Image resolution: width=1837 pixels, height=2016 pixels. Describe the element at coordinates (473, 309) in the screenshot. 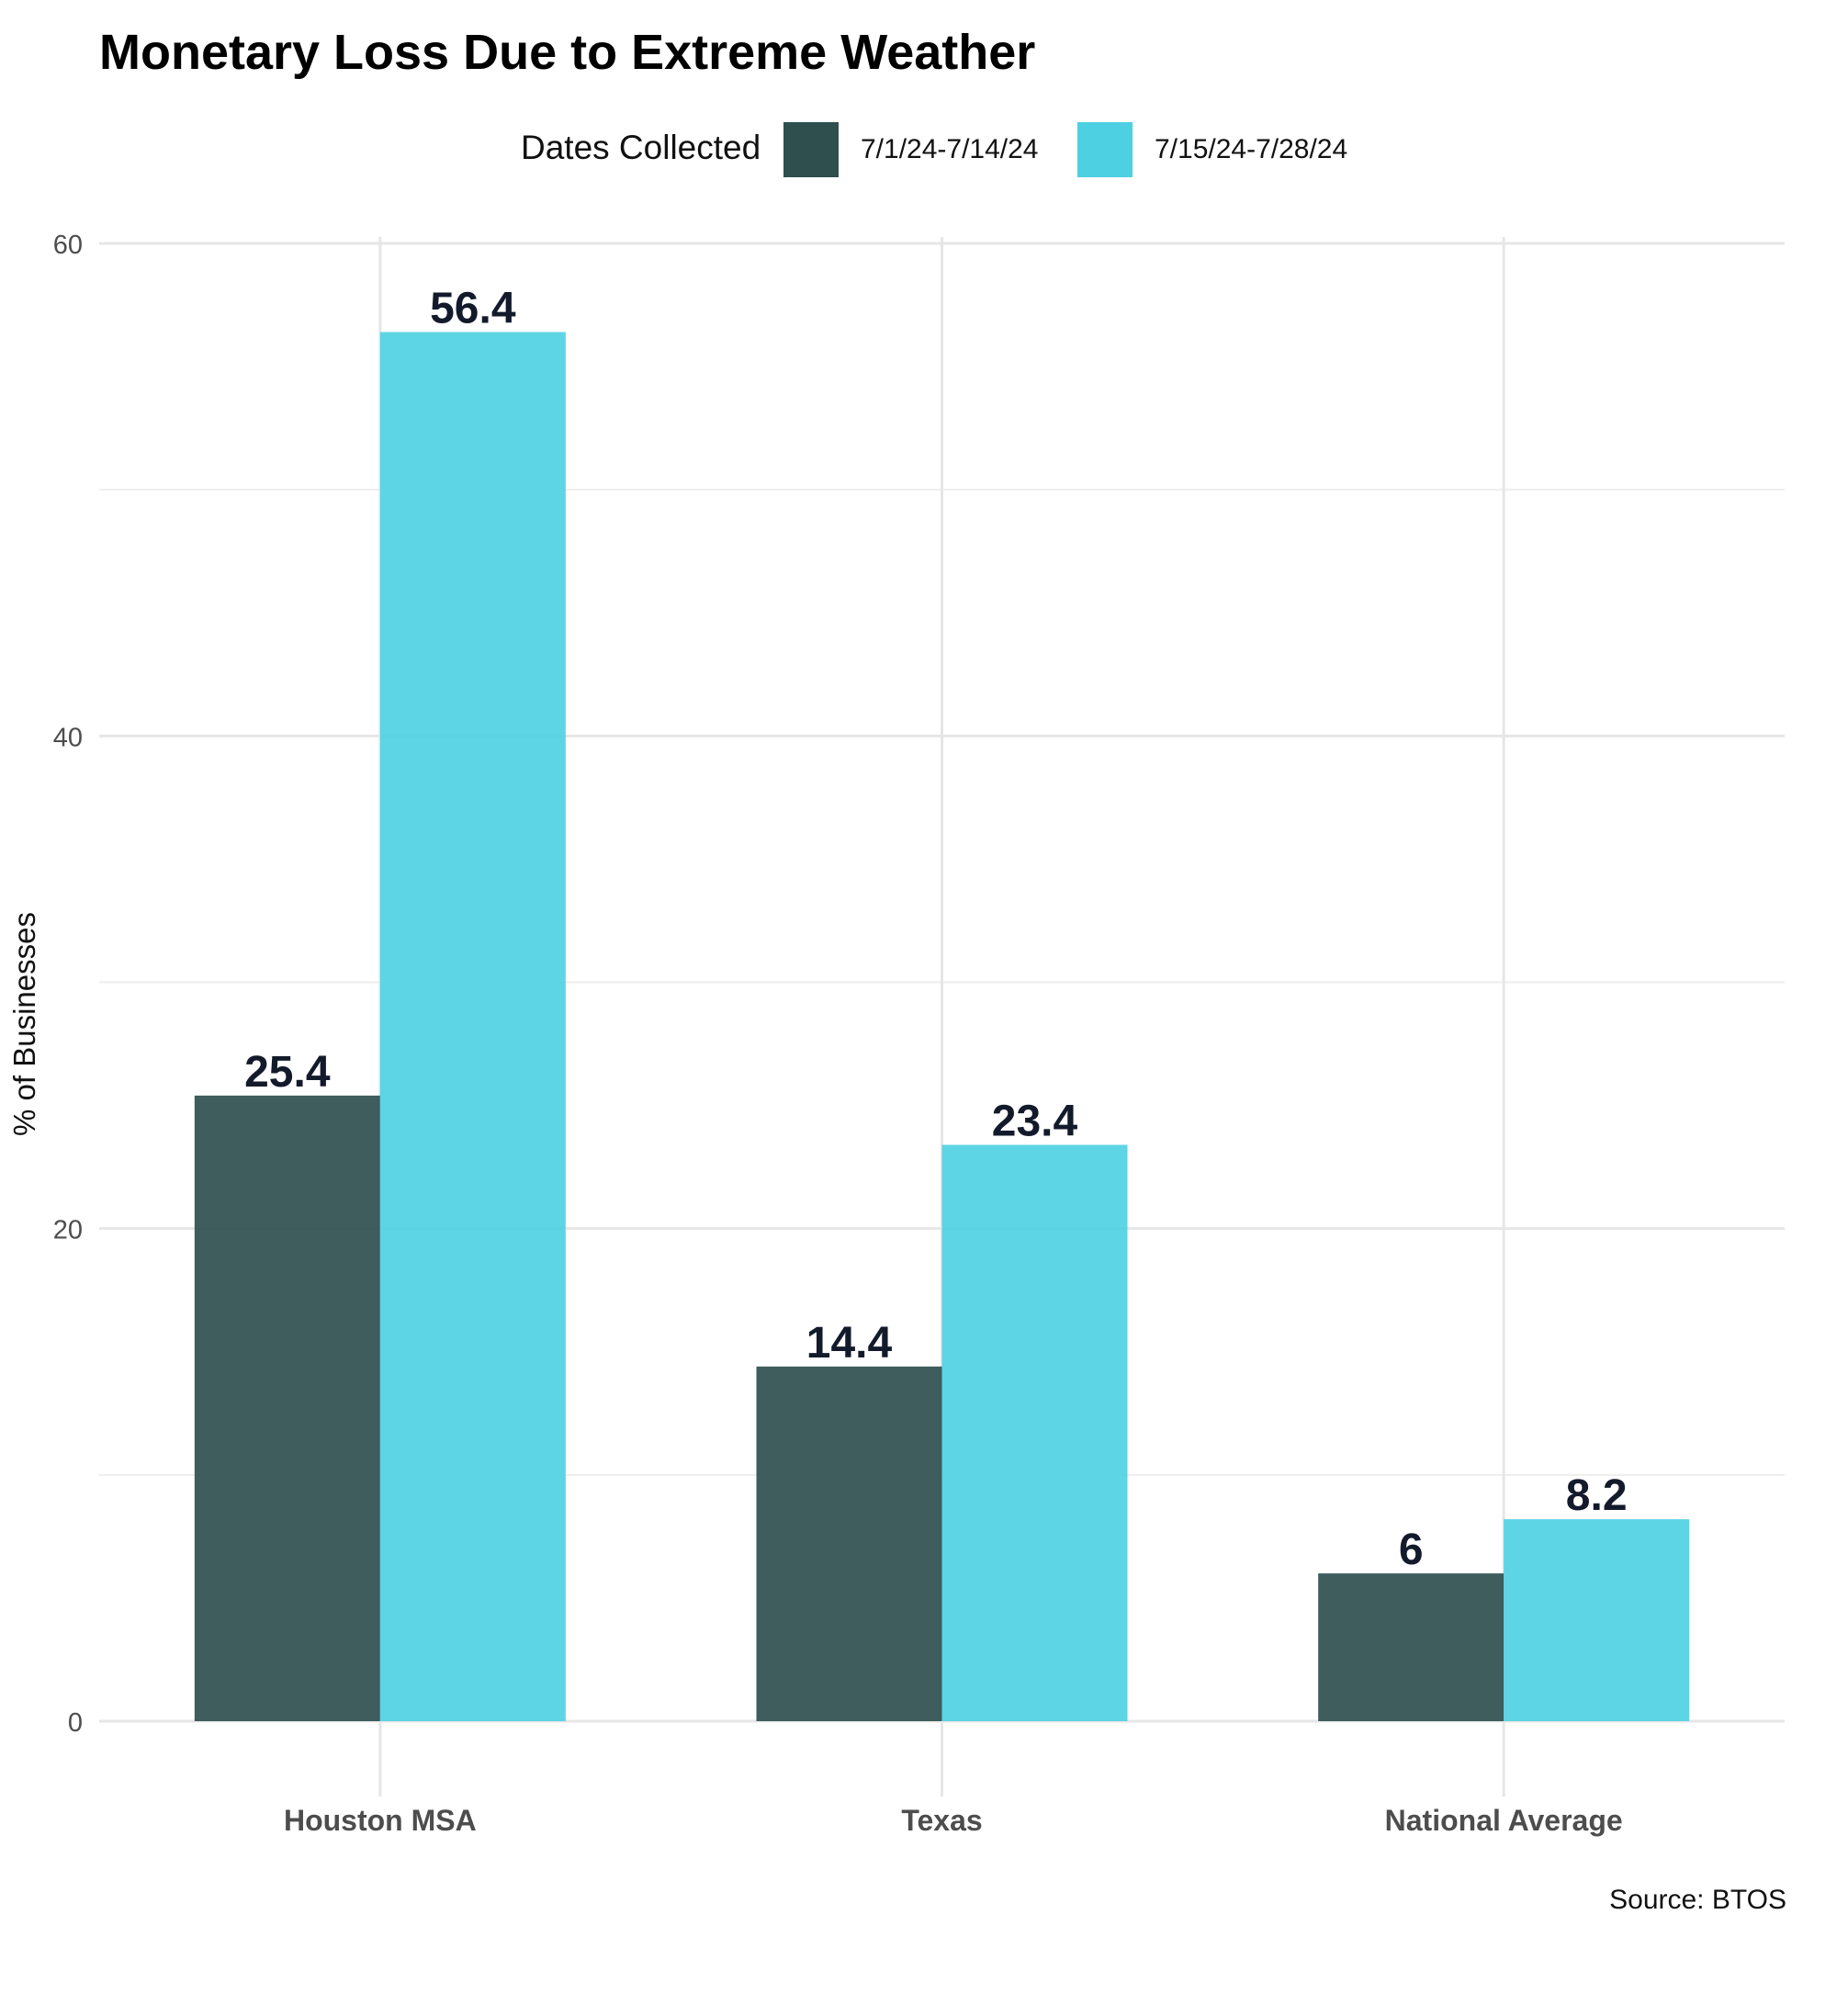

I see `bar-value-label: 56.4` at that location.